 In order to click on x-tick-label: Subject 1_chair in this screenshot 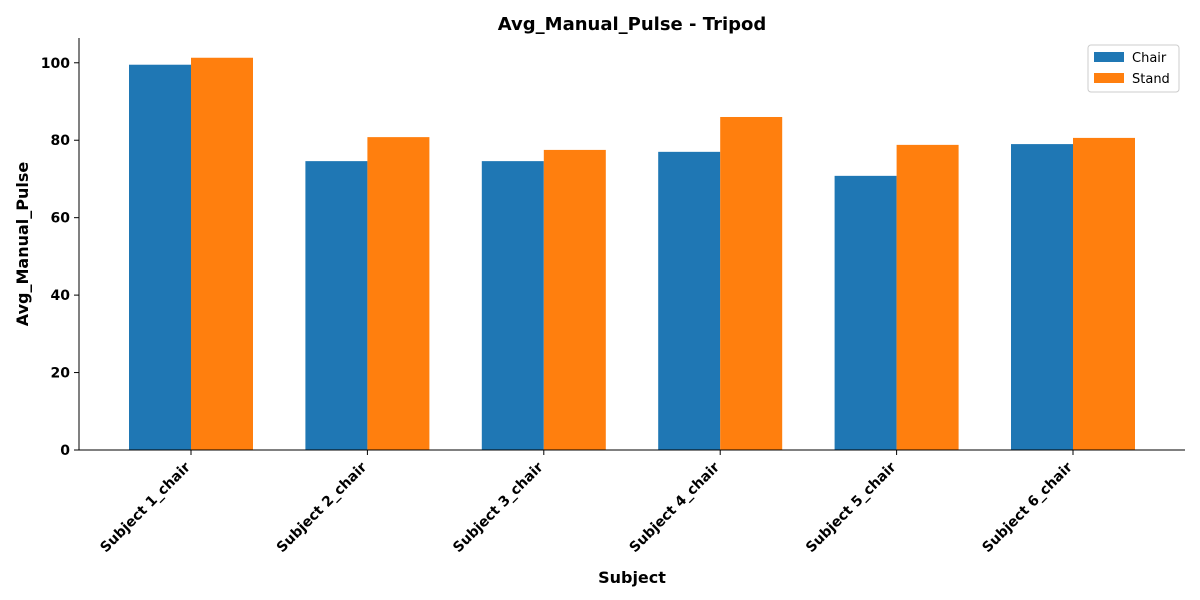, I will do `click(145, 507)`.